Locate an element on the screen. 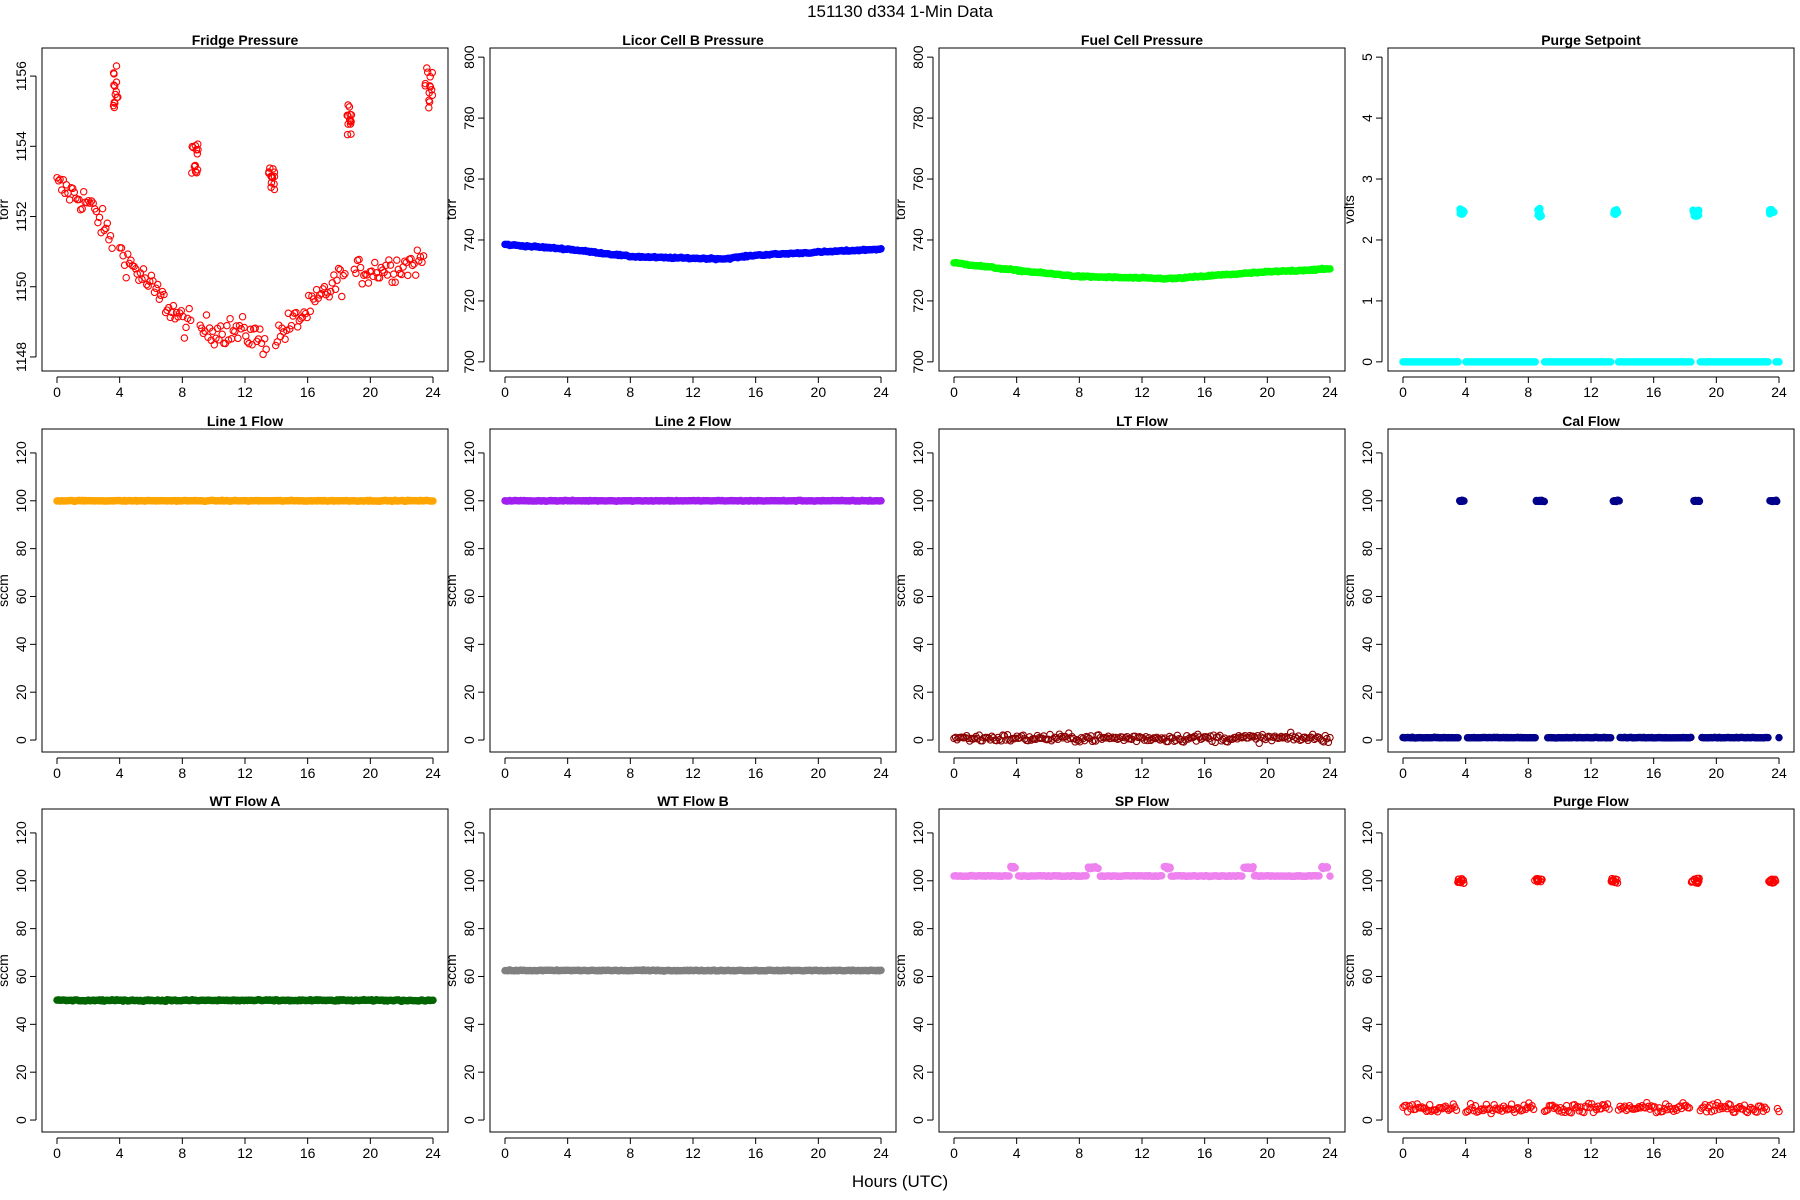 The image size is (1800, 1200). panel-title: Fuel Cell Pressure is located at coordinates (1142, 40).